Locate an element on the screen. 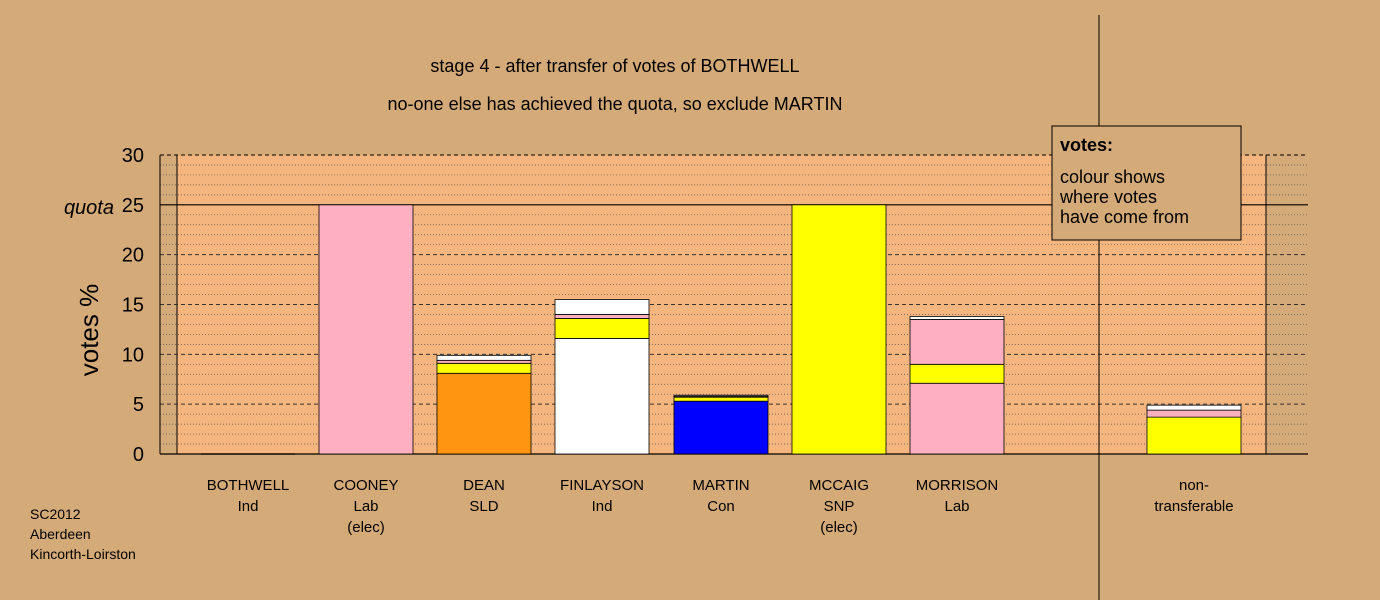 This screenshot has height=600, width=1380. bar-mccaig is located at coordinates (839, 329).